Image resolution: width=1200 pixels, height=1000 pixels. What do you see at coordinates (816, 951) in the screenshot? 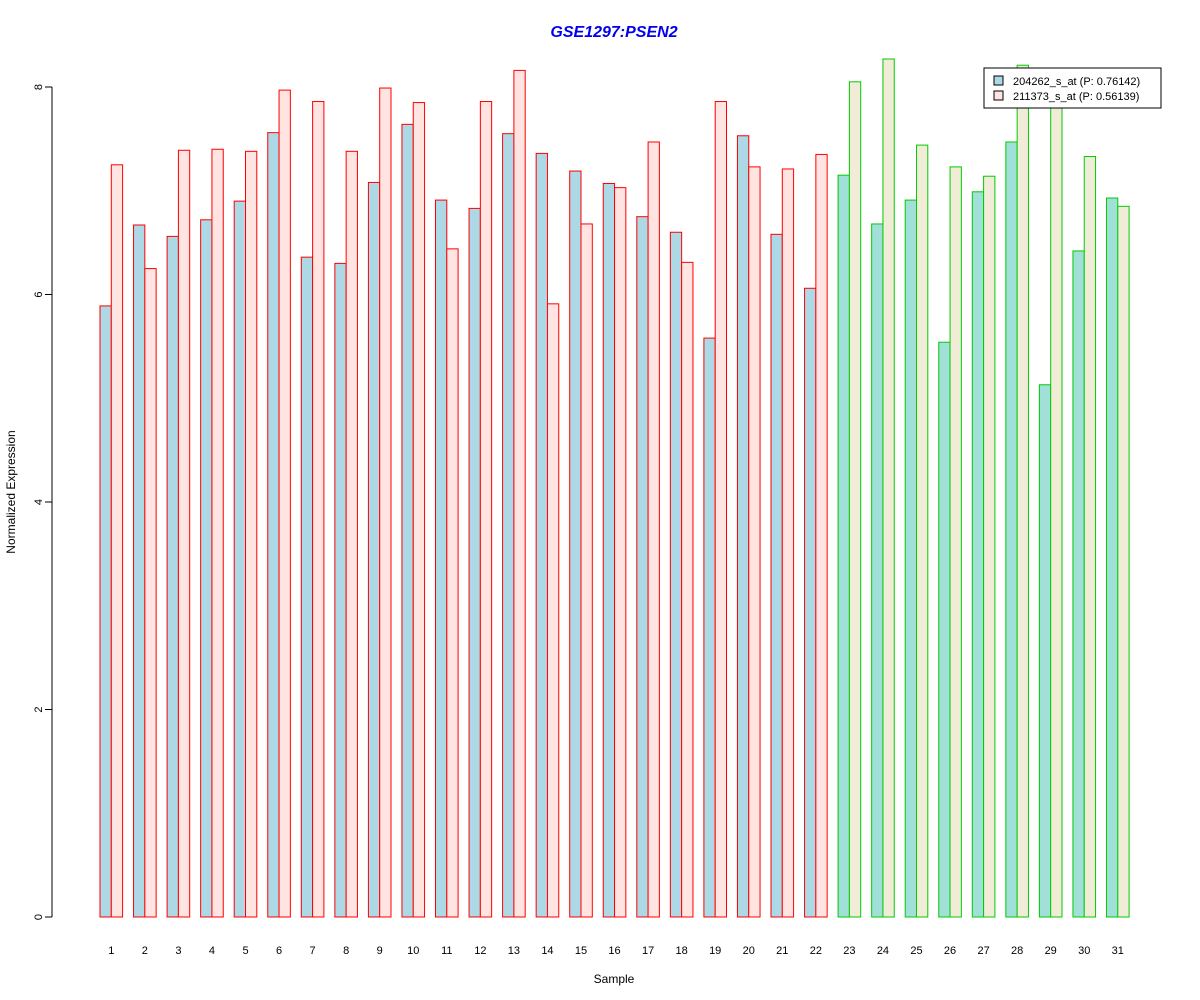
I see `x-tick-label: 22` at bounding box center [816, 951].